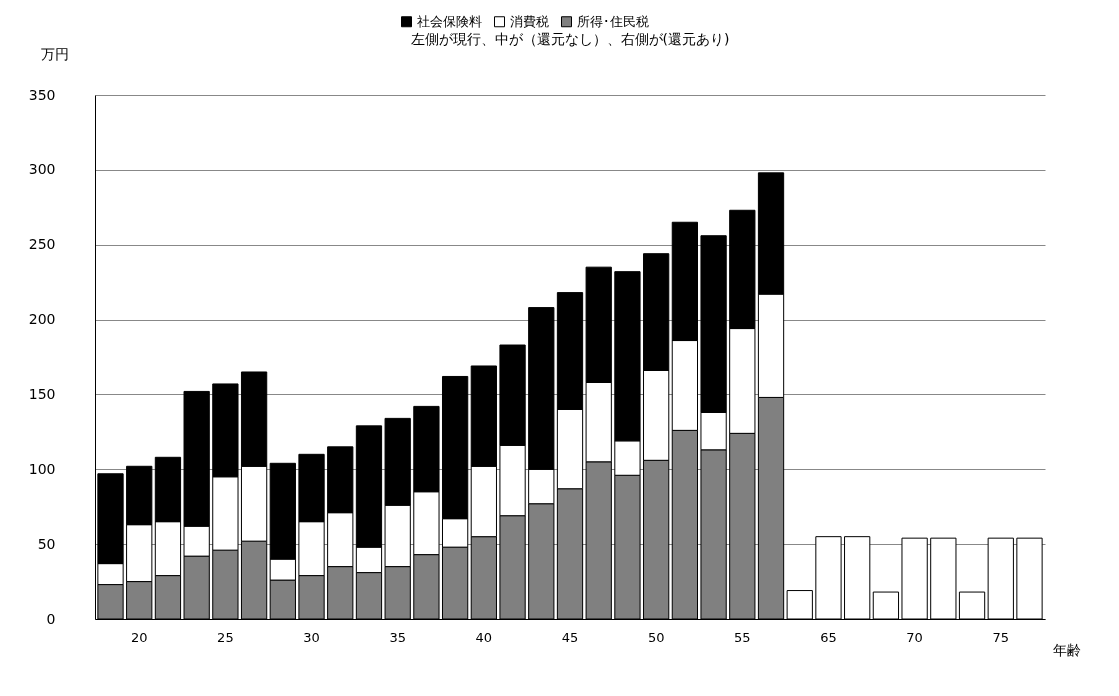  Describe the element at coordinates (42, 169) in the screenshot. I see `y-tick-label: 300` at that location.